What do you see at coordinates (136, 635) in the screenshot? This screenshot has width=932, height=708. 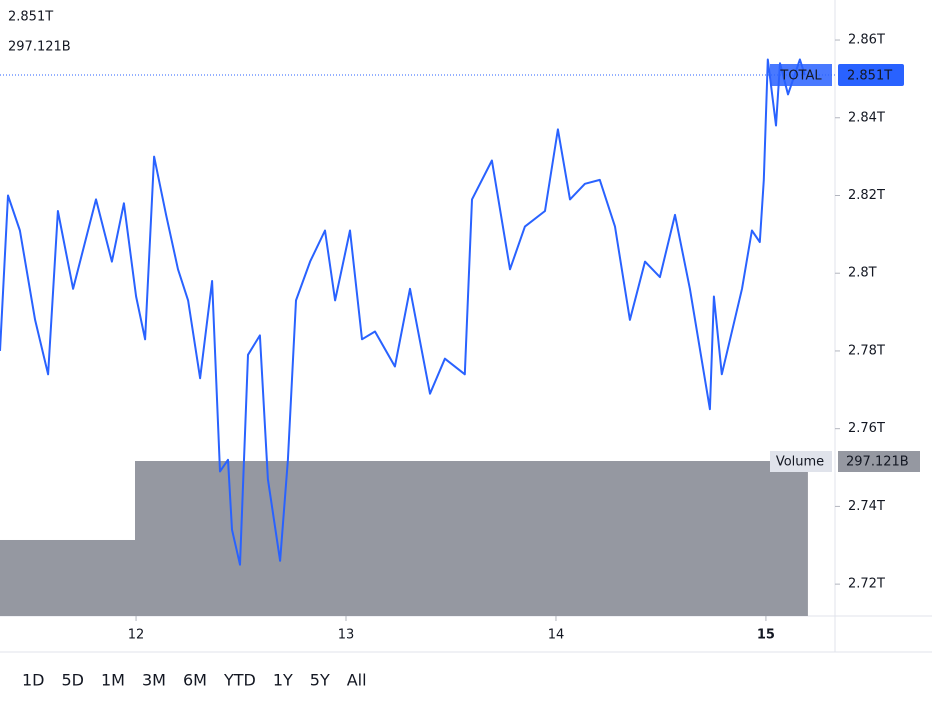 I see `x-tick-label: 12` at bounding box center [136, 635].